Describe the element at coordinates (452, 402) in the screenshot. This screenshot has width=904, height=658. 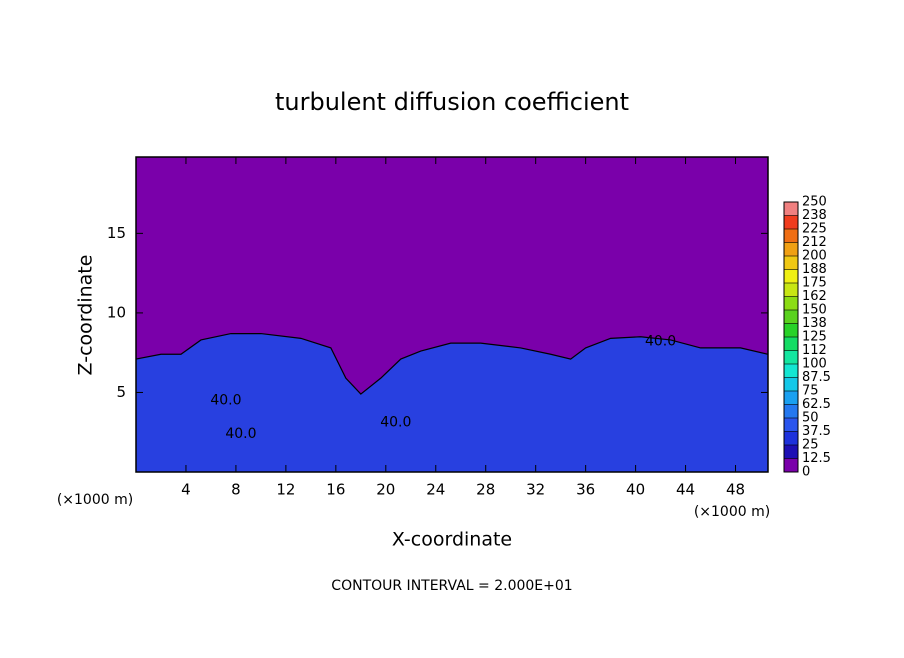
I see `turbulent-layer` at that location.